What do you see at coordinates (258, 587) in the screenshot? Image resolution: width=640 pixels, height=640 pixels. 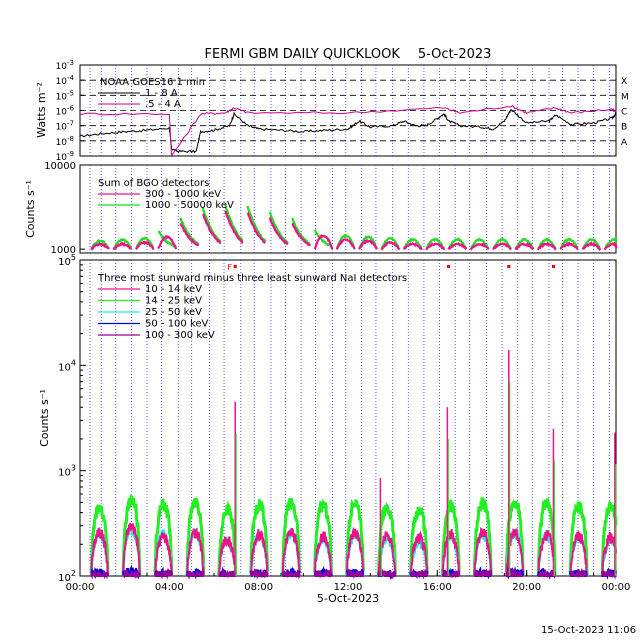 I see `x-tick-label: 08:00` at bounding box center [258, 587].